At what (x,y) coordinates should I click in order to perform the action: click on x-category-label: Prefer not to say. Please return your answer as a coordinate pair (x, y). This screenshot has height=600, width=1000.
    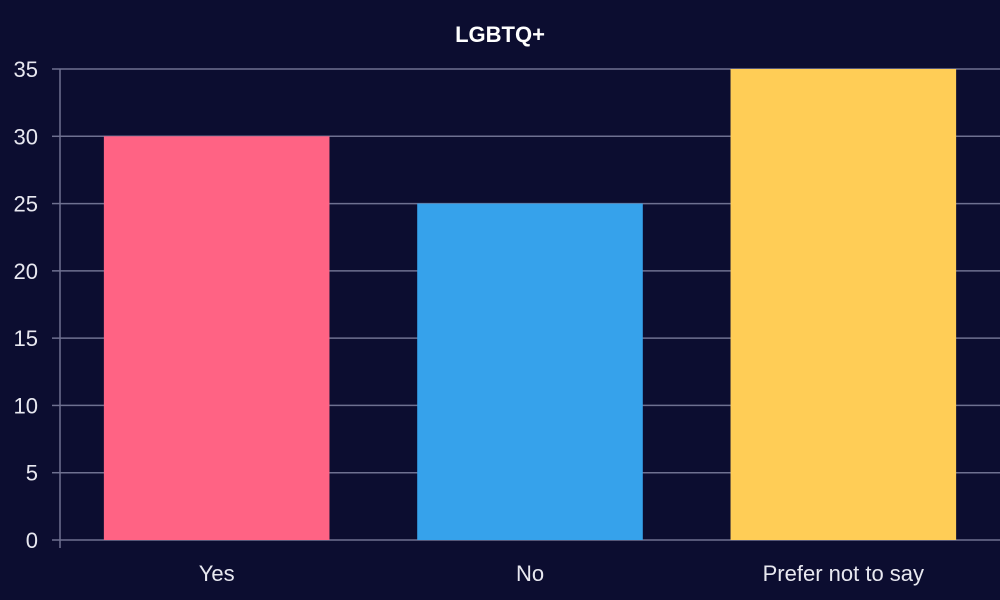
    Looking at the image, I should click on (843, 573).